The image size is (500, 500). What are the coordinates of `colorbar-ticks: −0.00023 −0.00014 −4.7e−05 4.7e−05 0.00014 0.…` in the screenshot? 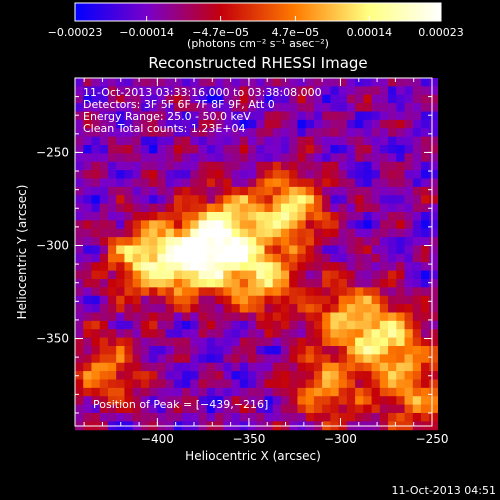 It's located at (256, 27).